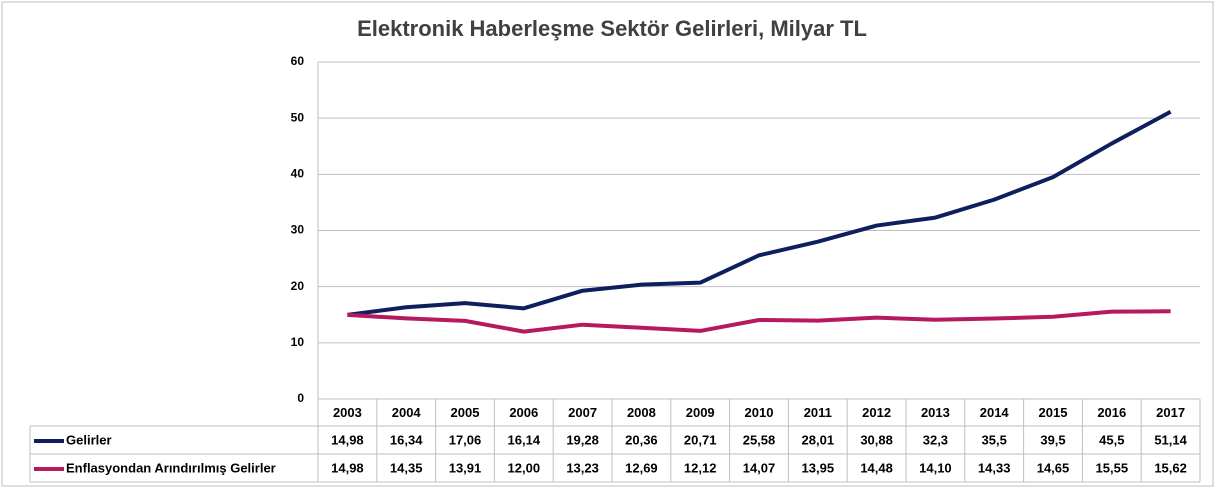  Describe the element at coordinates (641, 439) in the screenshot. I see `table-value: 20,36` at that location.